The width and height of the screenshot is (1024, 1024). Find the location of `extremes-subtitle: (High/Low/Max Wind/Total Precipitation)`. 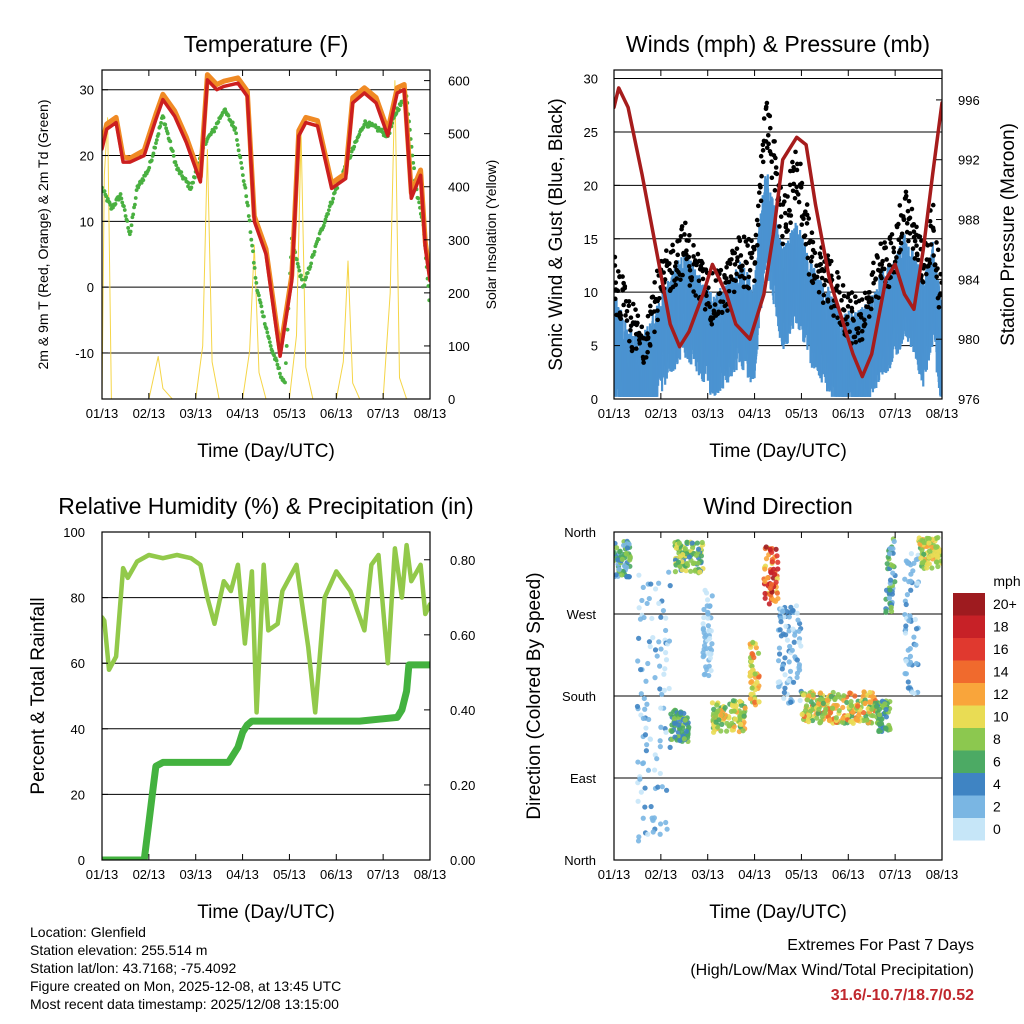

extremes-subtitle: (High/Low/Max Wind/Total Precipitation) is located at coordinates (832, 970).